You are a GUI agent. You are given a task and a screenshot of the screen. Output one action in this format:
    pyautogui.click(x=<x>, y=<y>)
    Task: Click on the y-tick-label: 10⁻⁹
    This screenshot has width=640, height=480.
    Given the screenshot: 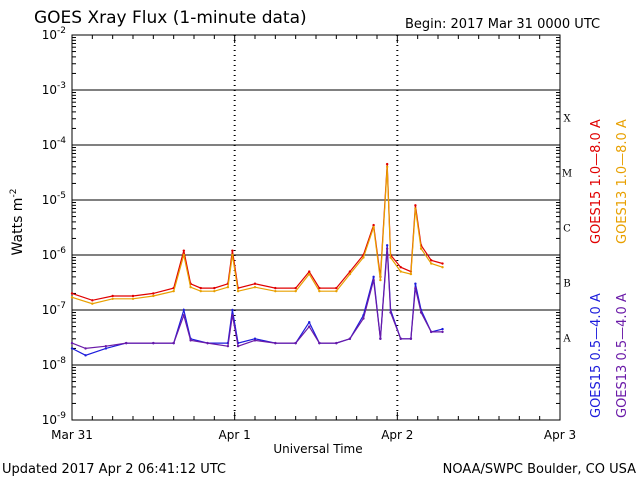 What is the action you would take?
    pyautogui.click(x=54, y=419)
    